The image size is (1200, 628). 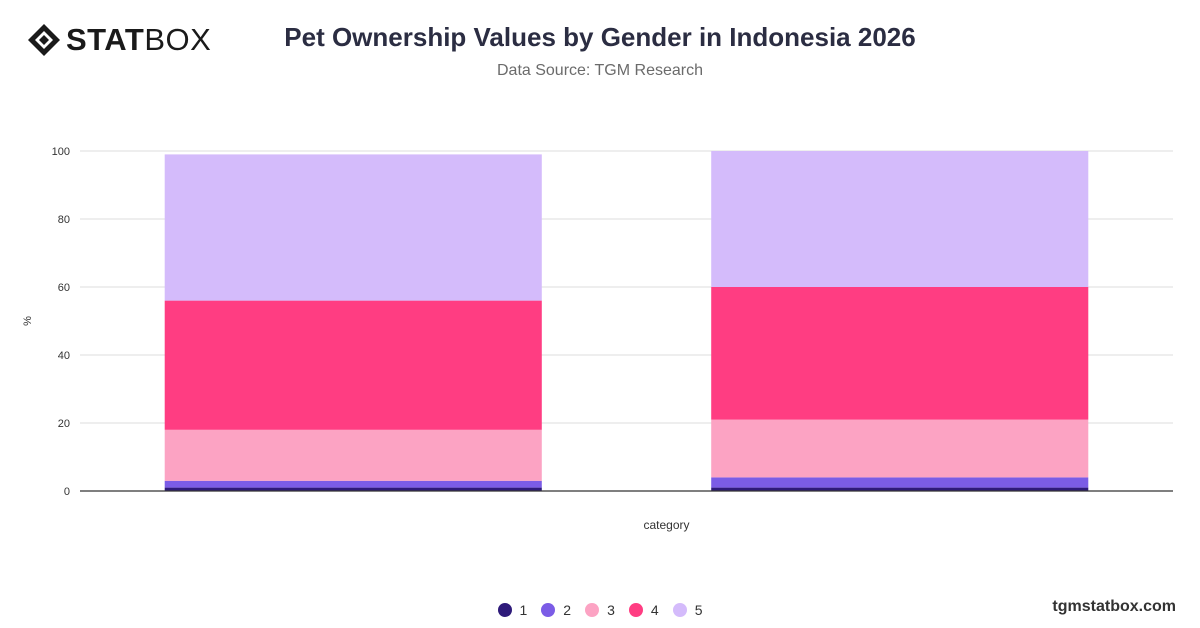 What do you see at coordinates (1114, 606) in the screenshot?
I see `footer-url: tgmstatbox.com` at bounding box center [1114, 606].